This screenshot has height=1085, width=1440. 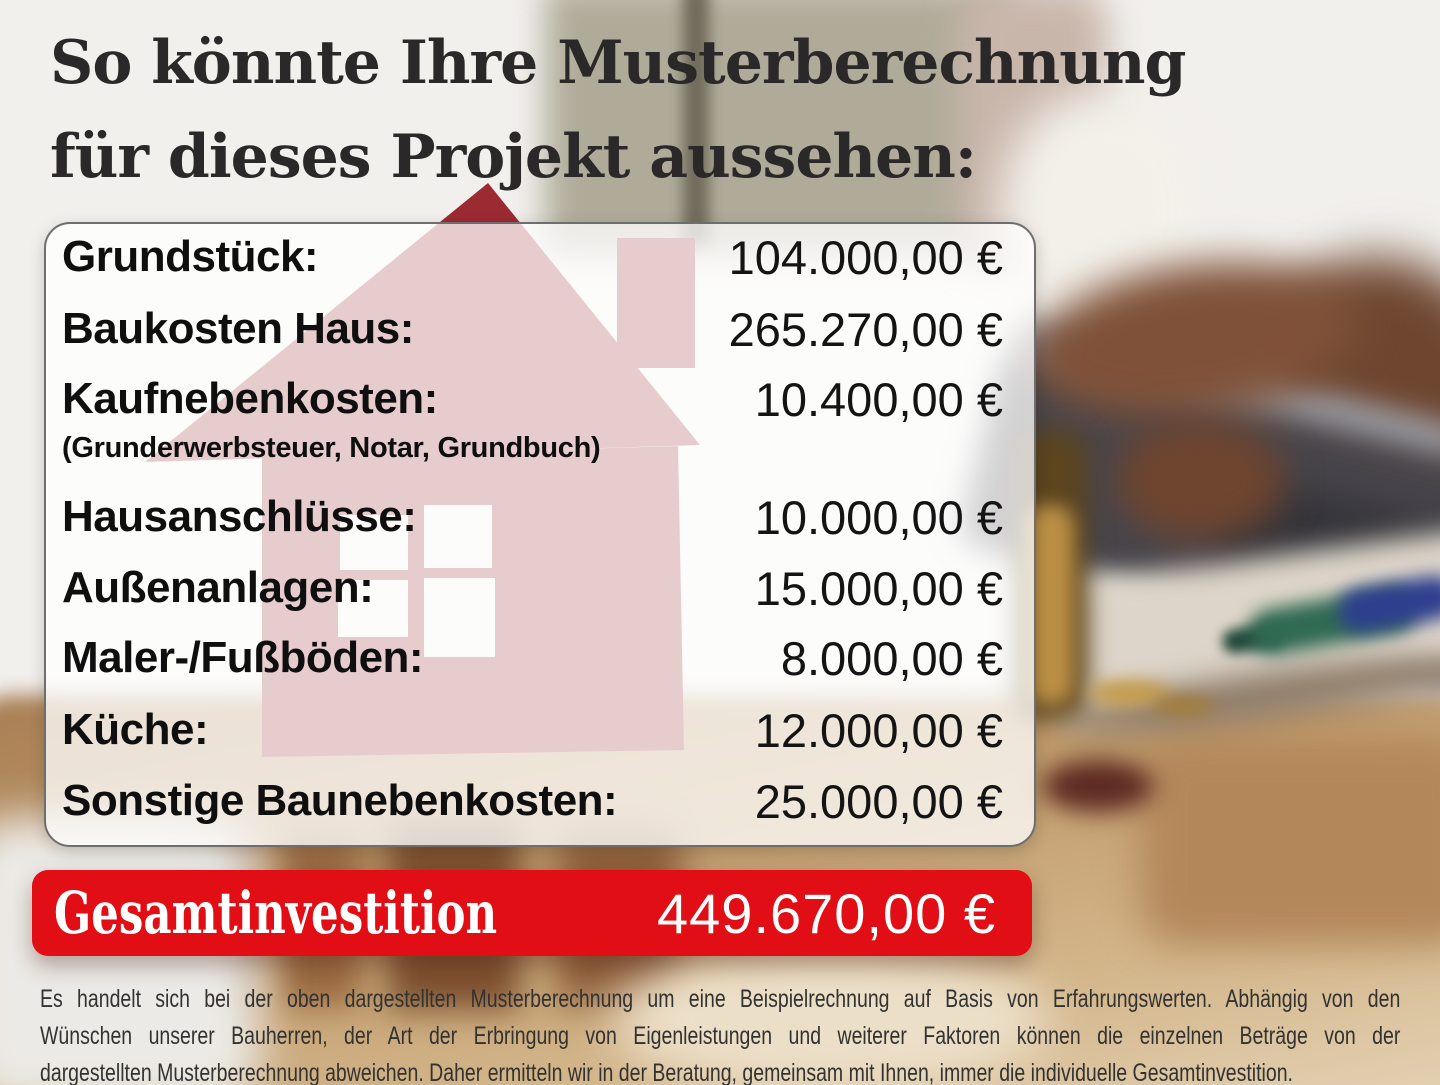 I want to click on row-value: 10.000,00 €, so click(x=878, y=517).